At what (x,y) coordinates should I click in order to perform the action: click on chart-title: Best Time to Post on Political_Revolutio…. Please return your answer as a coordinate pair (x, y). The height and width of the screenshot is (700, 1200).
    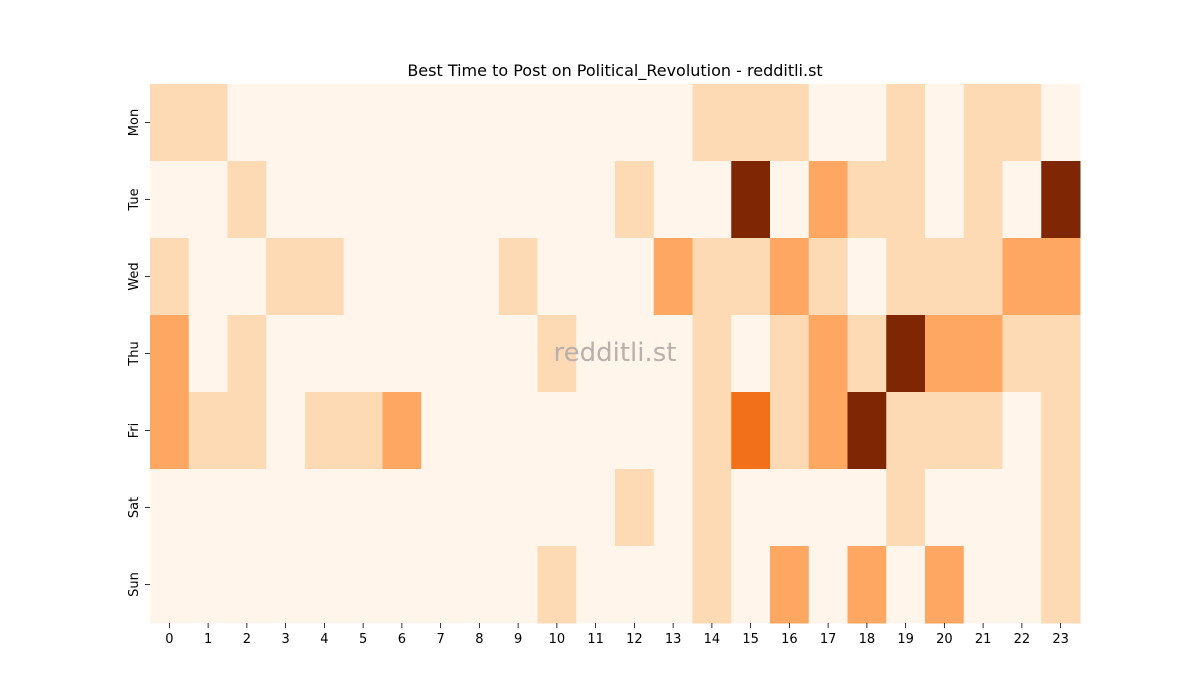
    Looking at the image, I should click on (614, 71).